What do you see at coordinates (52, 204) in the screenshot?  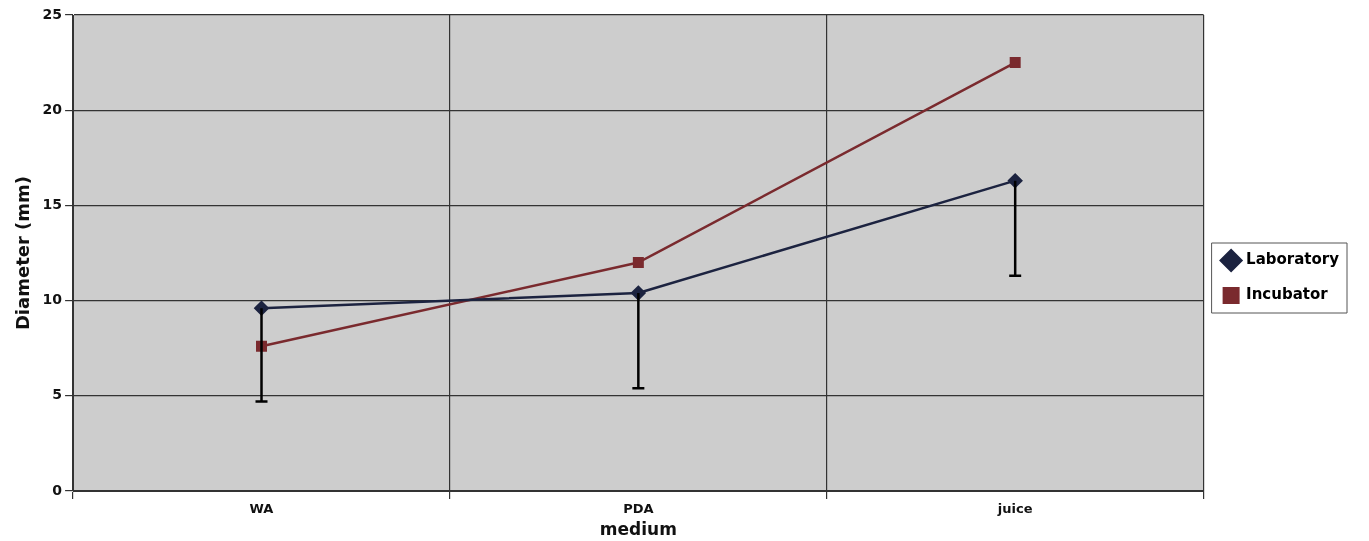 I see `y-tick-label: 15` at bounding box center [52, 204].